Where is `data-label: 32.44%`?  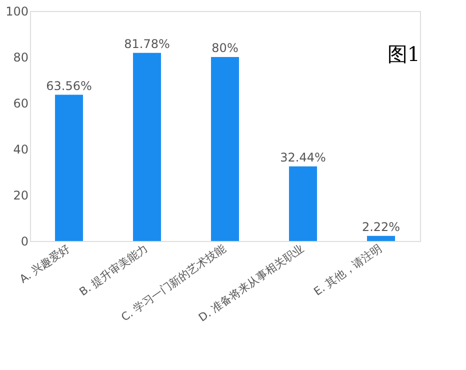
data-label: 32.44% is located at coordinates (303, 157).